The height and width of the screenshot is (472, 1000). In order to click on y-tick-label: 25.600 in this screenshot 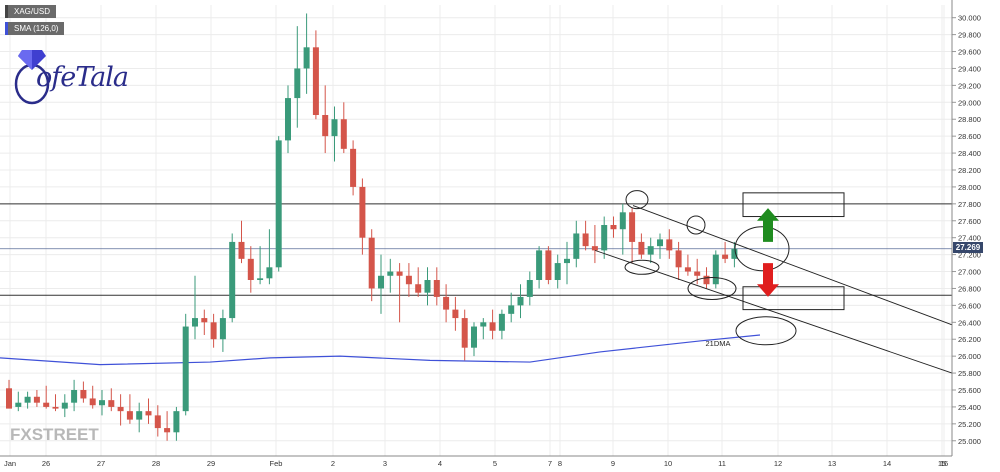, I will do `click(969, 390)`.